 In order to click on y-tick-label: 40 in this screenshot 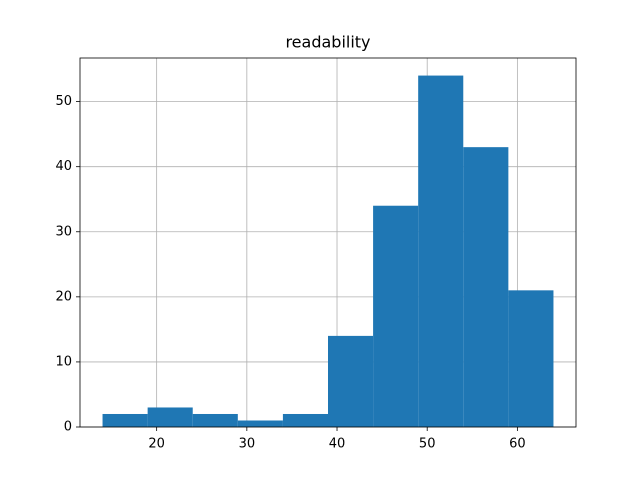, I will do `click(63, 166)`.